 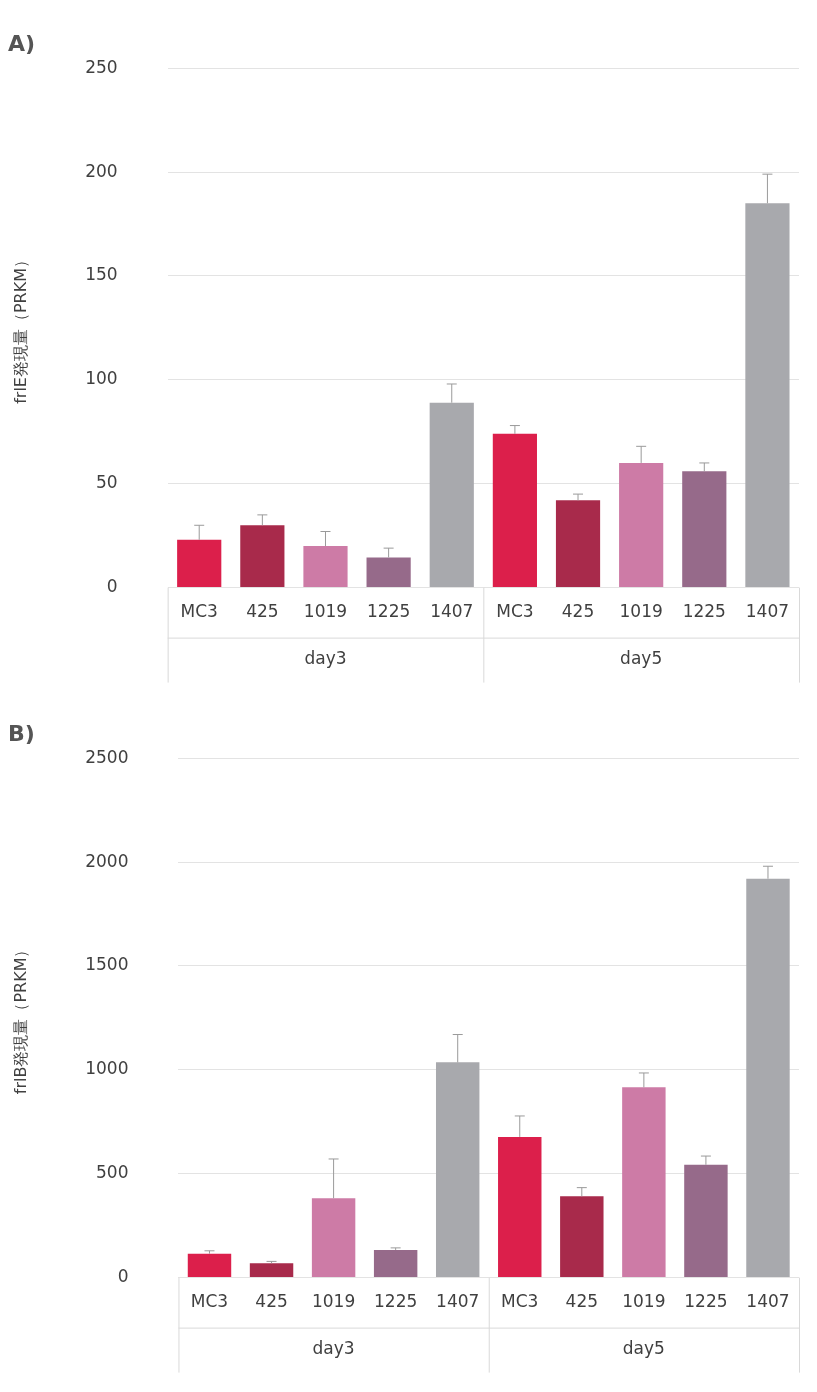 What do you see at coordinates (107, 482) in the screenshot?
I see `y-tick-label: 50` at bounding box center [107, 482].